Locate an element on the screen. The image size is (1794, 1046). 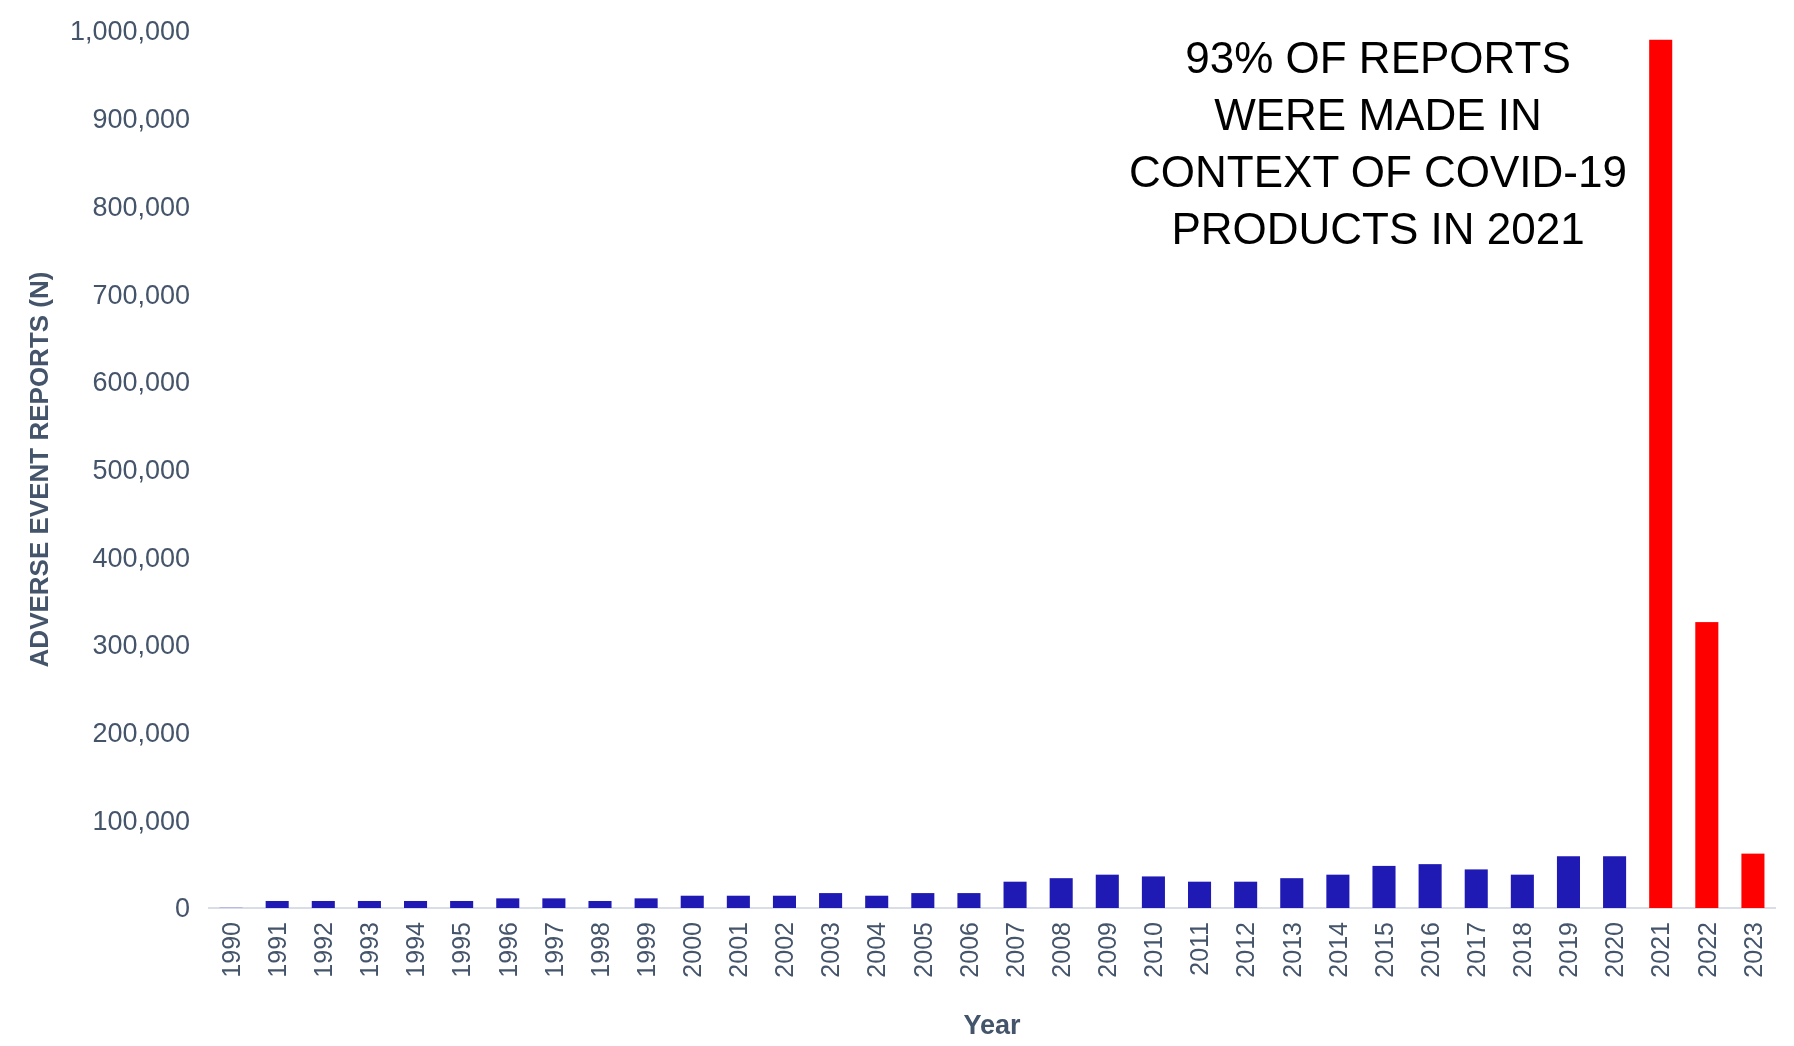
x-tick-label: 1993 is located at coordinates (369, 950).